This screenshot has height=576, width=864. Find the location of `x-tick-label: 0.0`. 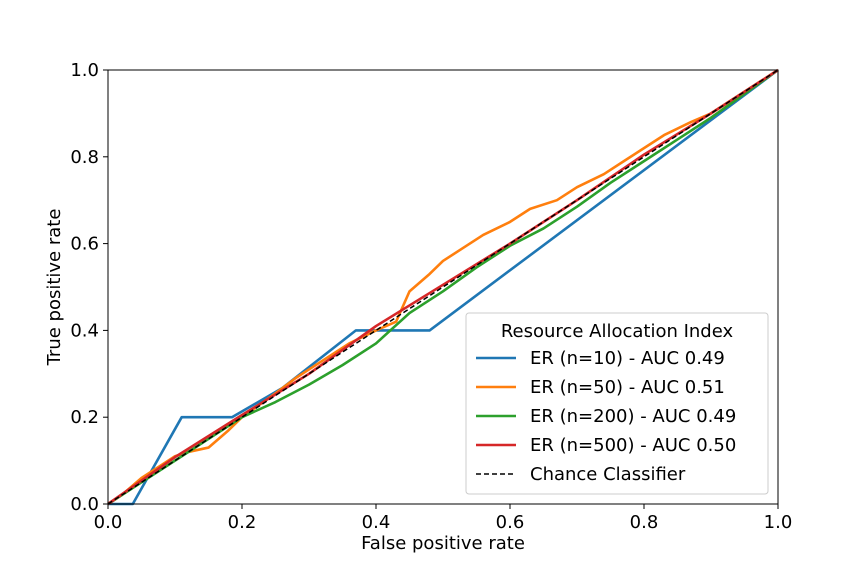

x-tick-label: 0.0 is located at coordinates (108, 522).